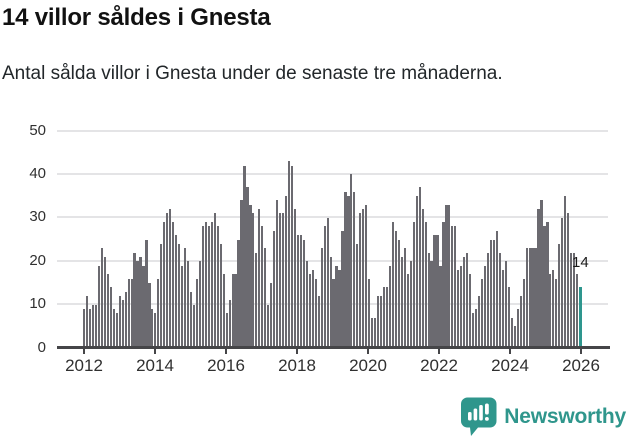 The height and width of the screenshot is (439, 631). What do you see at coordinates (368, 365) in the screenshot?
I see `x-tick-label: 2020` at bounding box center [368, 365].